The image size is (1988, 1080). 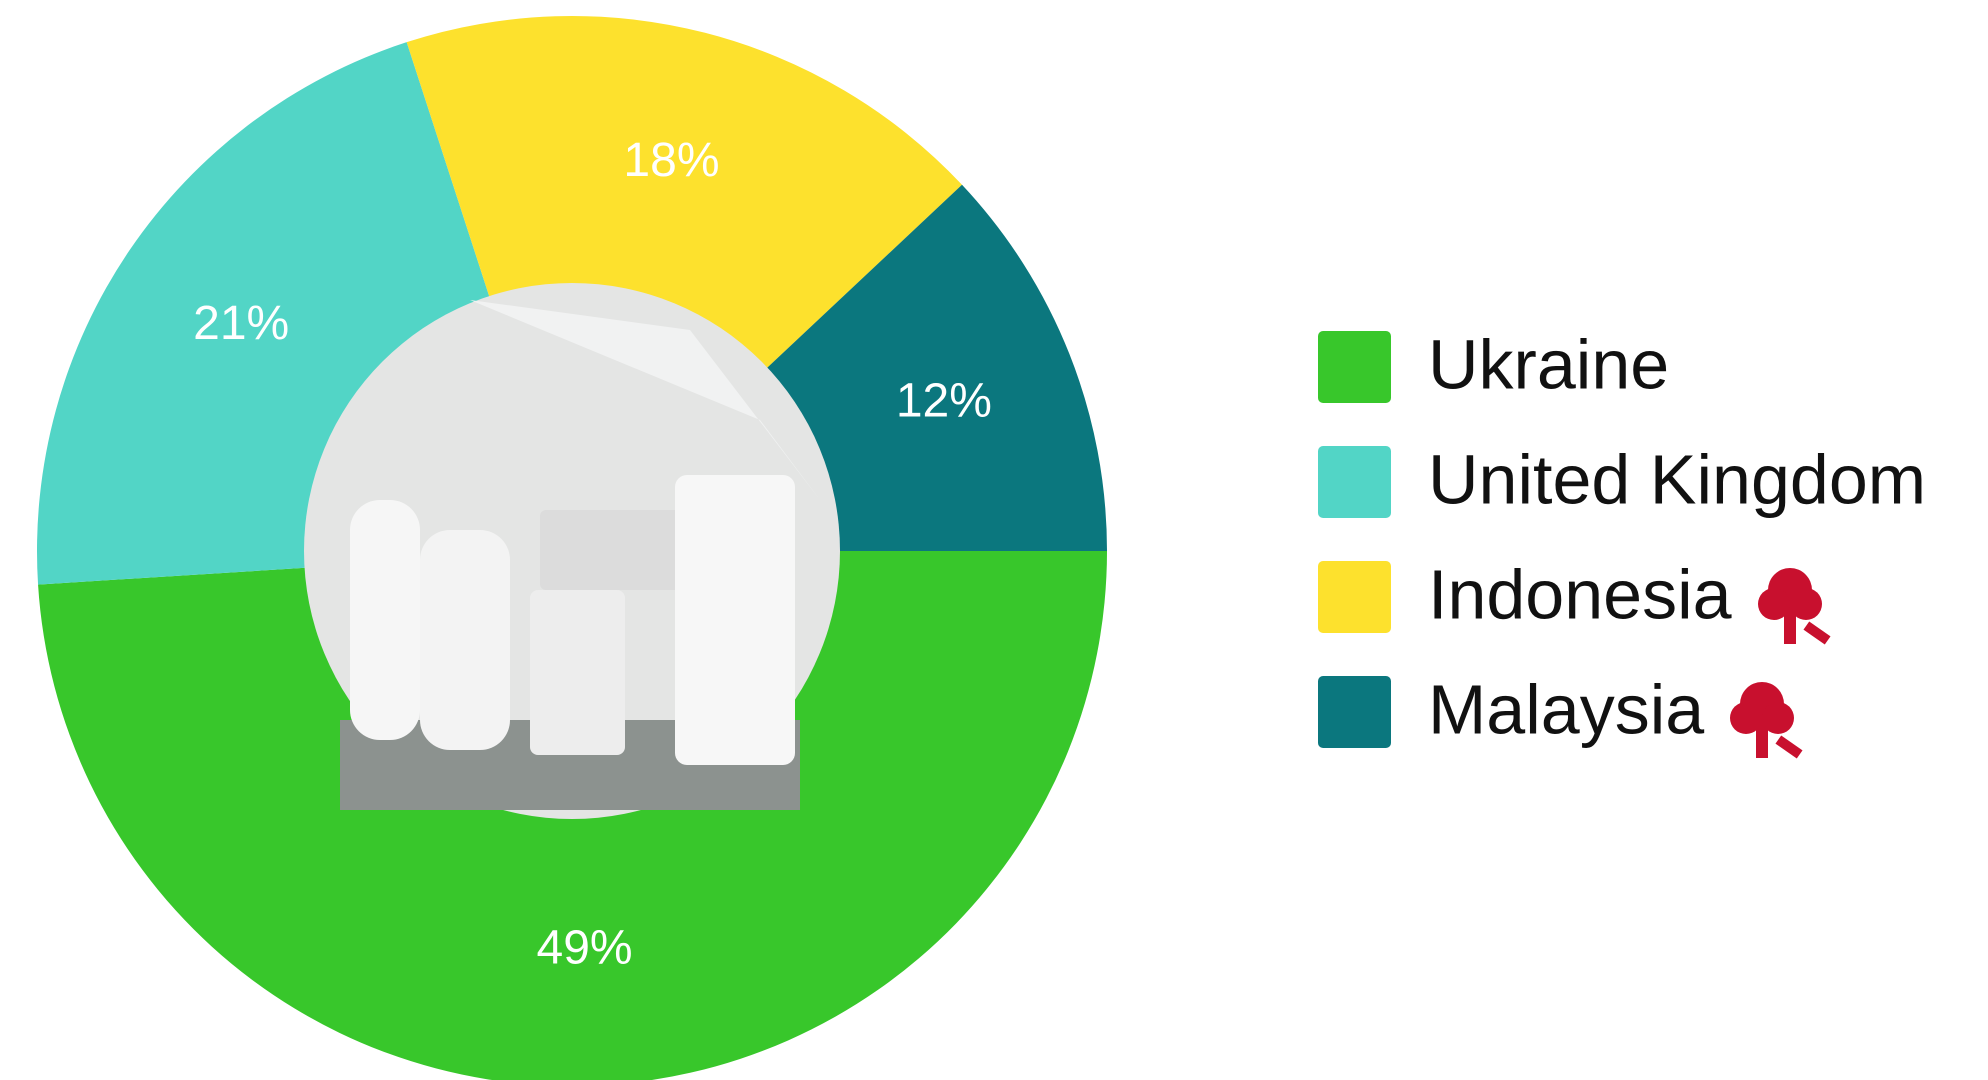 What do you see at coordinates (1677, 479) in the screenshot?
I see `legend-label: United Kingdom` at bounding box center [1677, 479].